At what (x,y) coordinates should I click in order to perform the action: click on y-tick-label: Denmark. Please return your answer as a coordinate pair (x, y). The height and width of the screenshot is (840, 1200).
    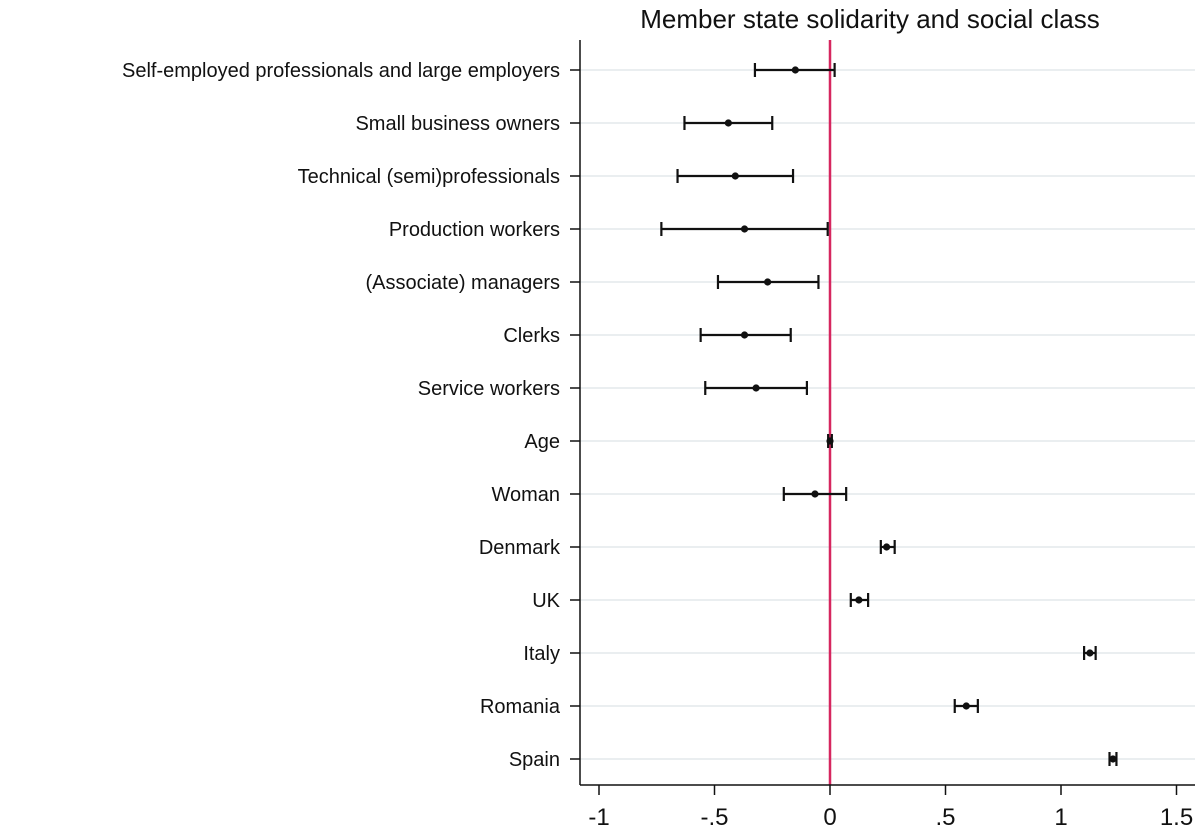
    Looking at the image, I should click on (520, 548).